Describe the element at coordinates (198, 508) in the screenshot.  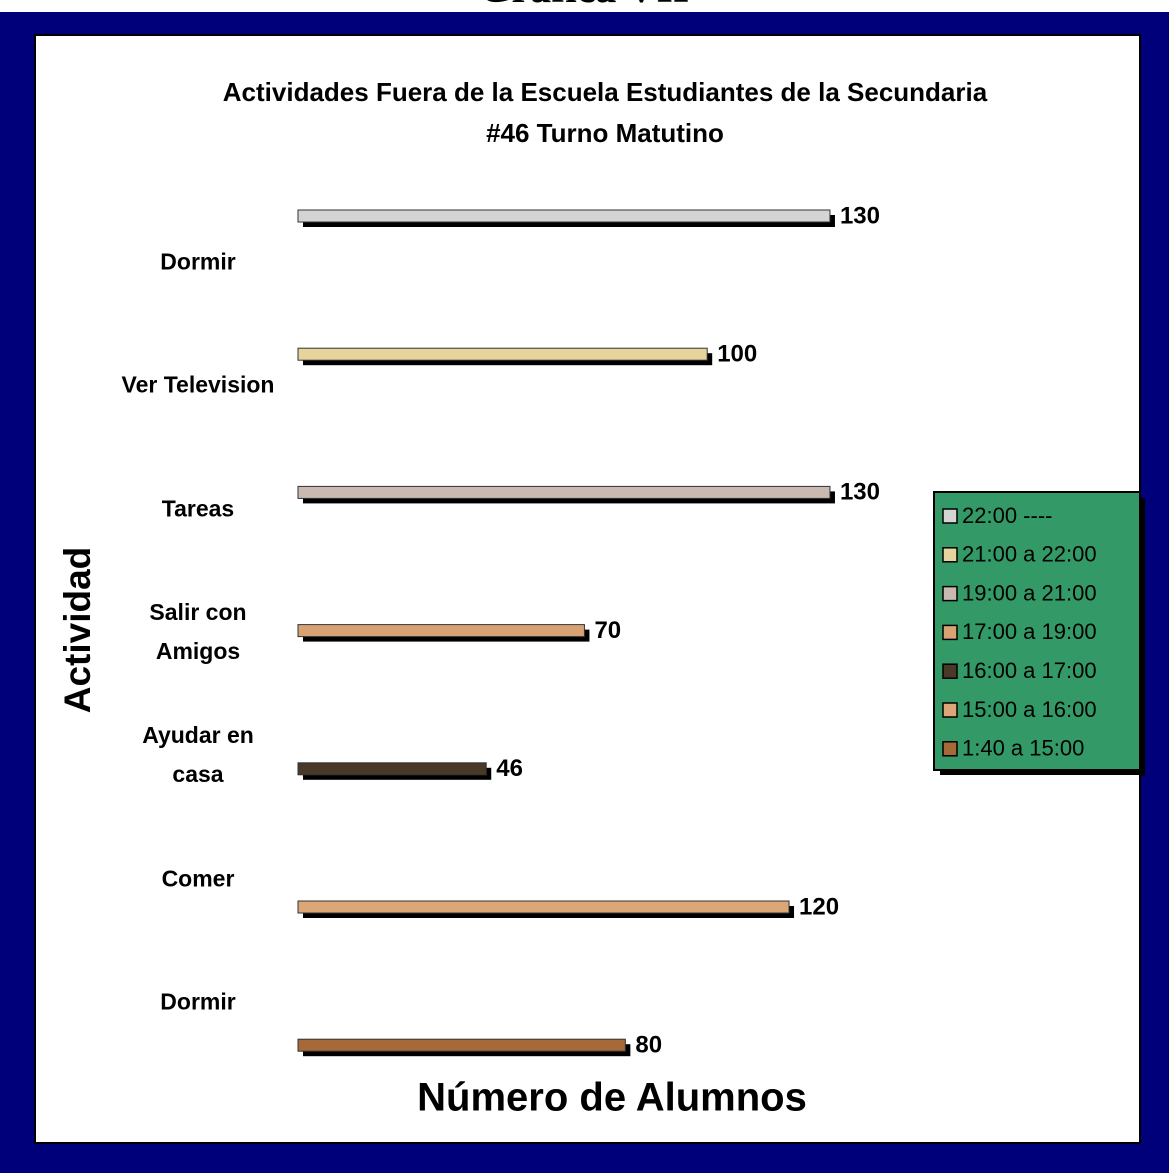
I see `y-tick-label: Tareas` at that location.